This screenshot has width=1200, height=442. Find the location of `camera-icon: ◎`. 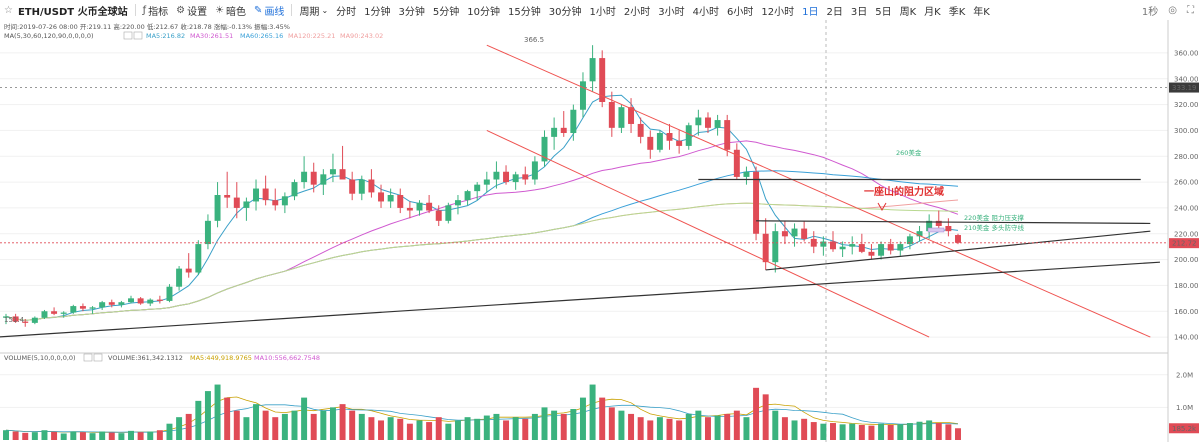

camera-icon: ◎ is located at coordinates (1172, 10).